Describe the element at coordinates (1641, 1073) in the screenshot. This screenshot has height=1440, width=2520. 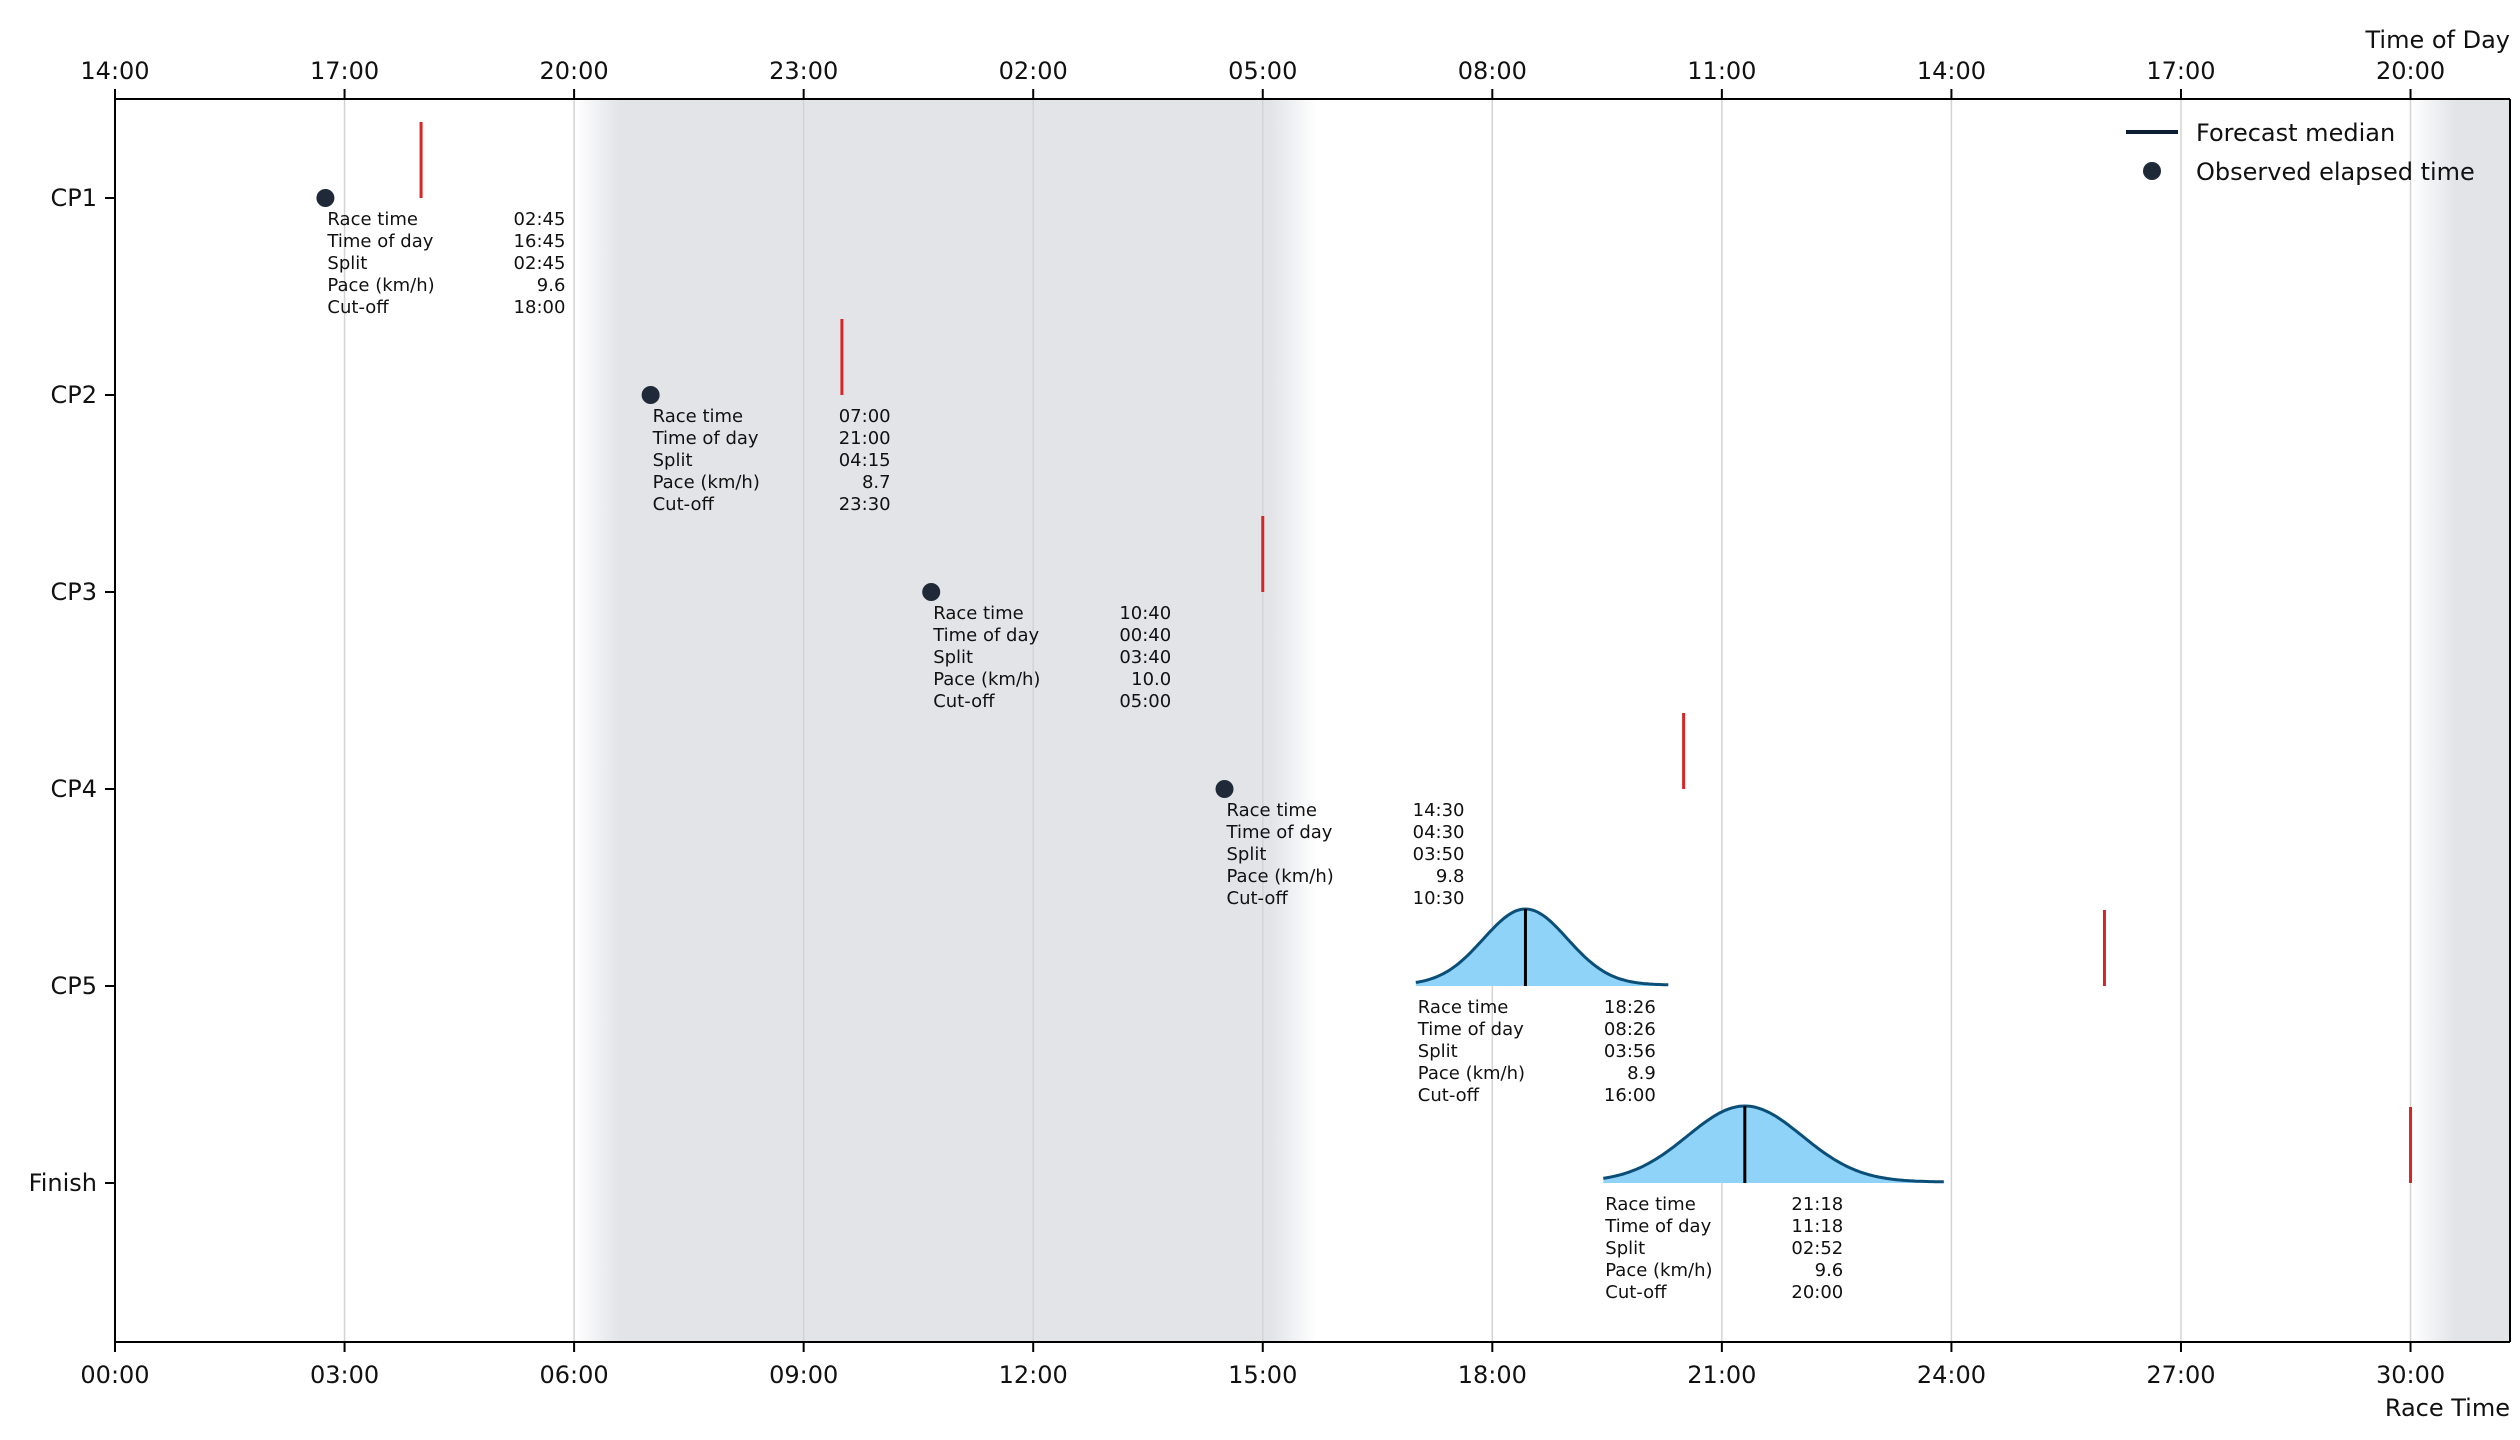
I see `info-value-pace: 8.9` at that location.